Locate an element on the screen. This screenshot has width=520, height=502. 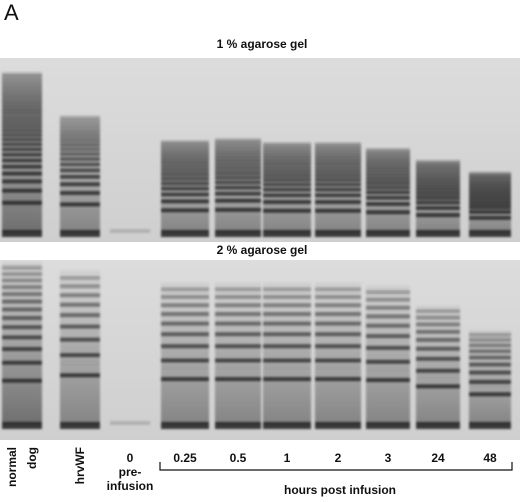
lane-label: 0.25 is located at coordinates (185, 458).